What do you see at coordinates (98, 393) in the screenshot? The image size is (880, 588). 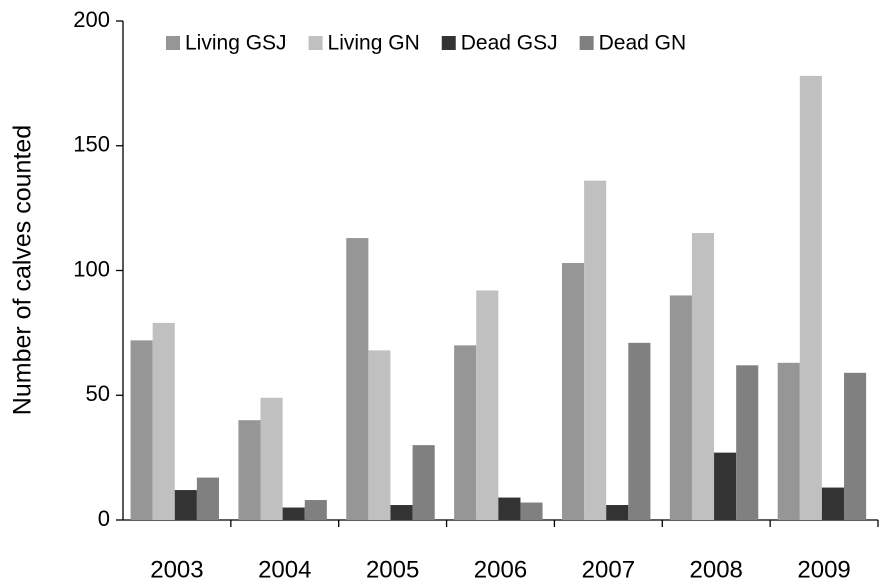 I see `y-tick-label: 50` at bounding box center [98, 393].